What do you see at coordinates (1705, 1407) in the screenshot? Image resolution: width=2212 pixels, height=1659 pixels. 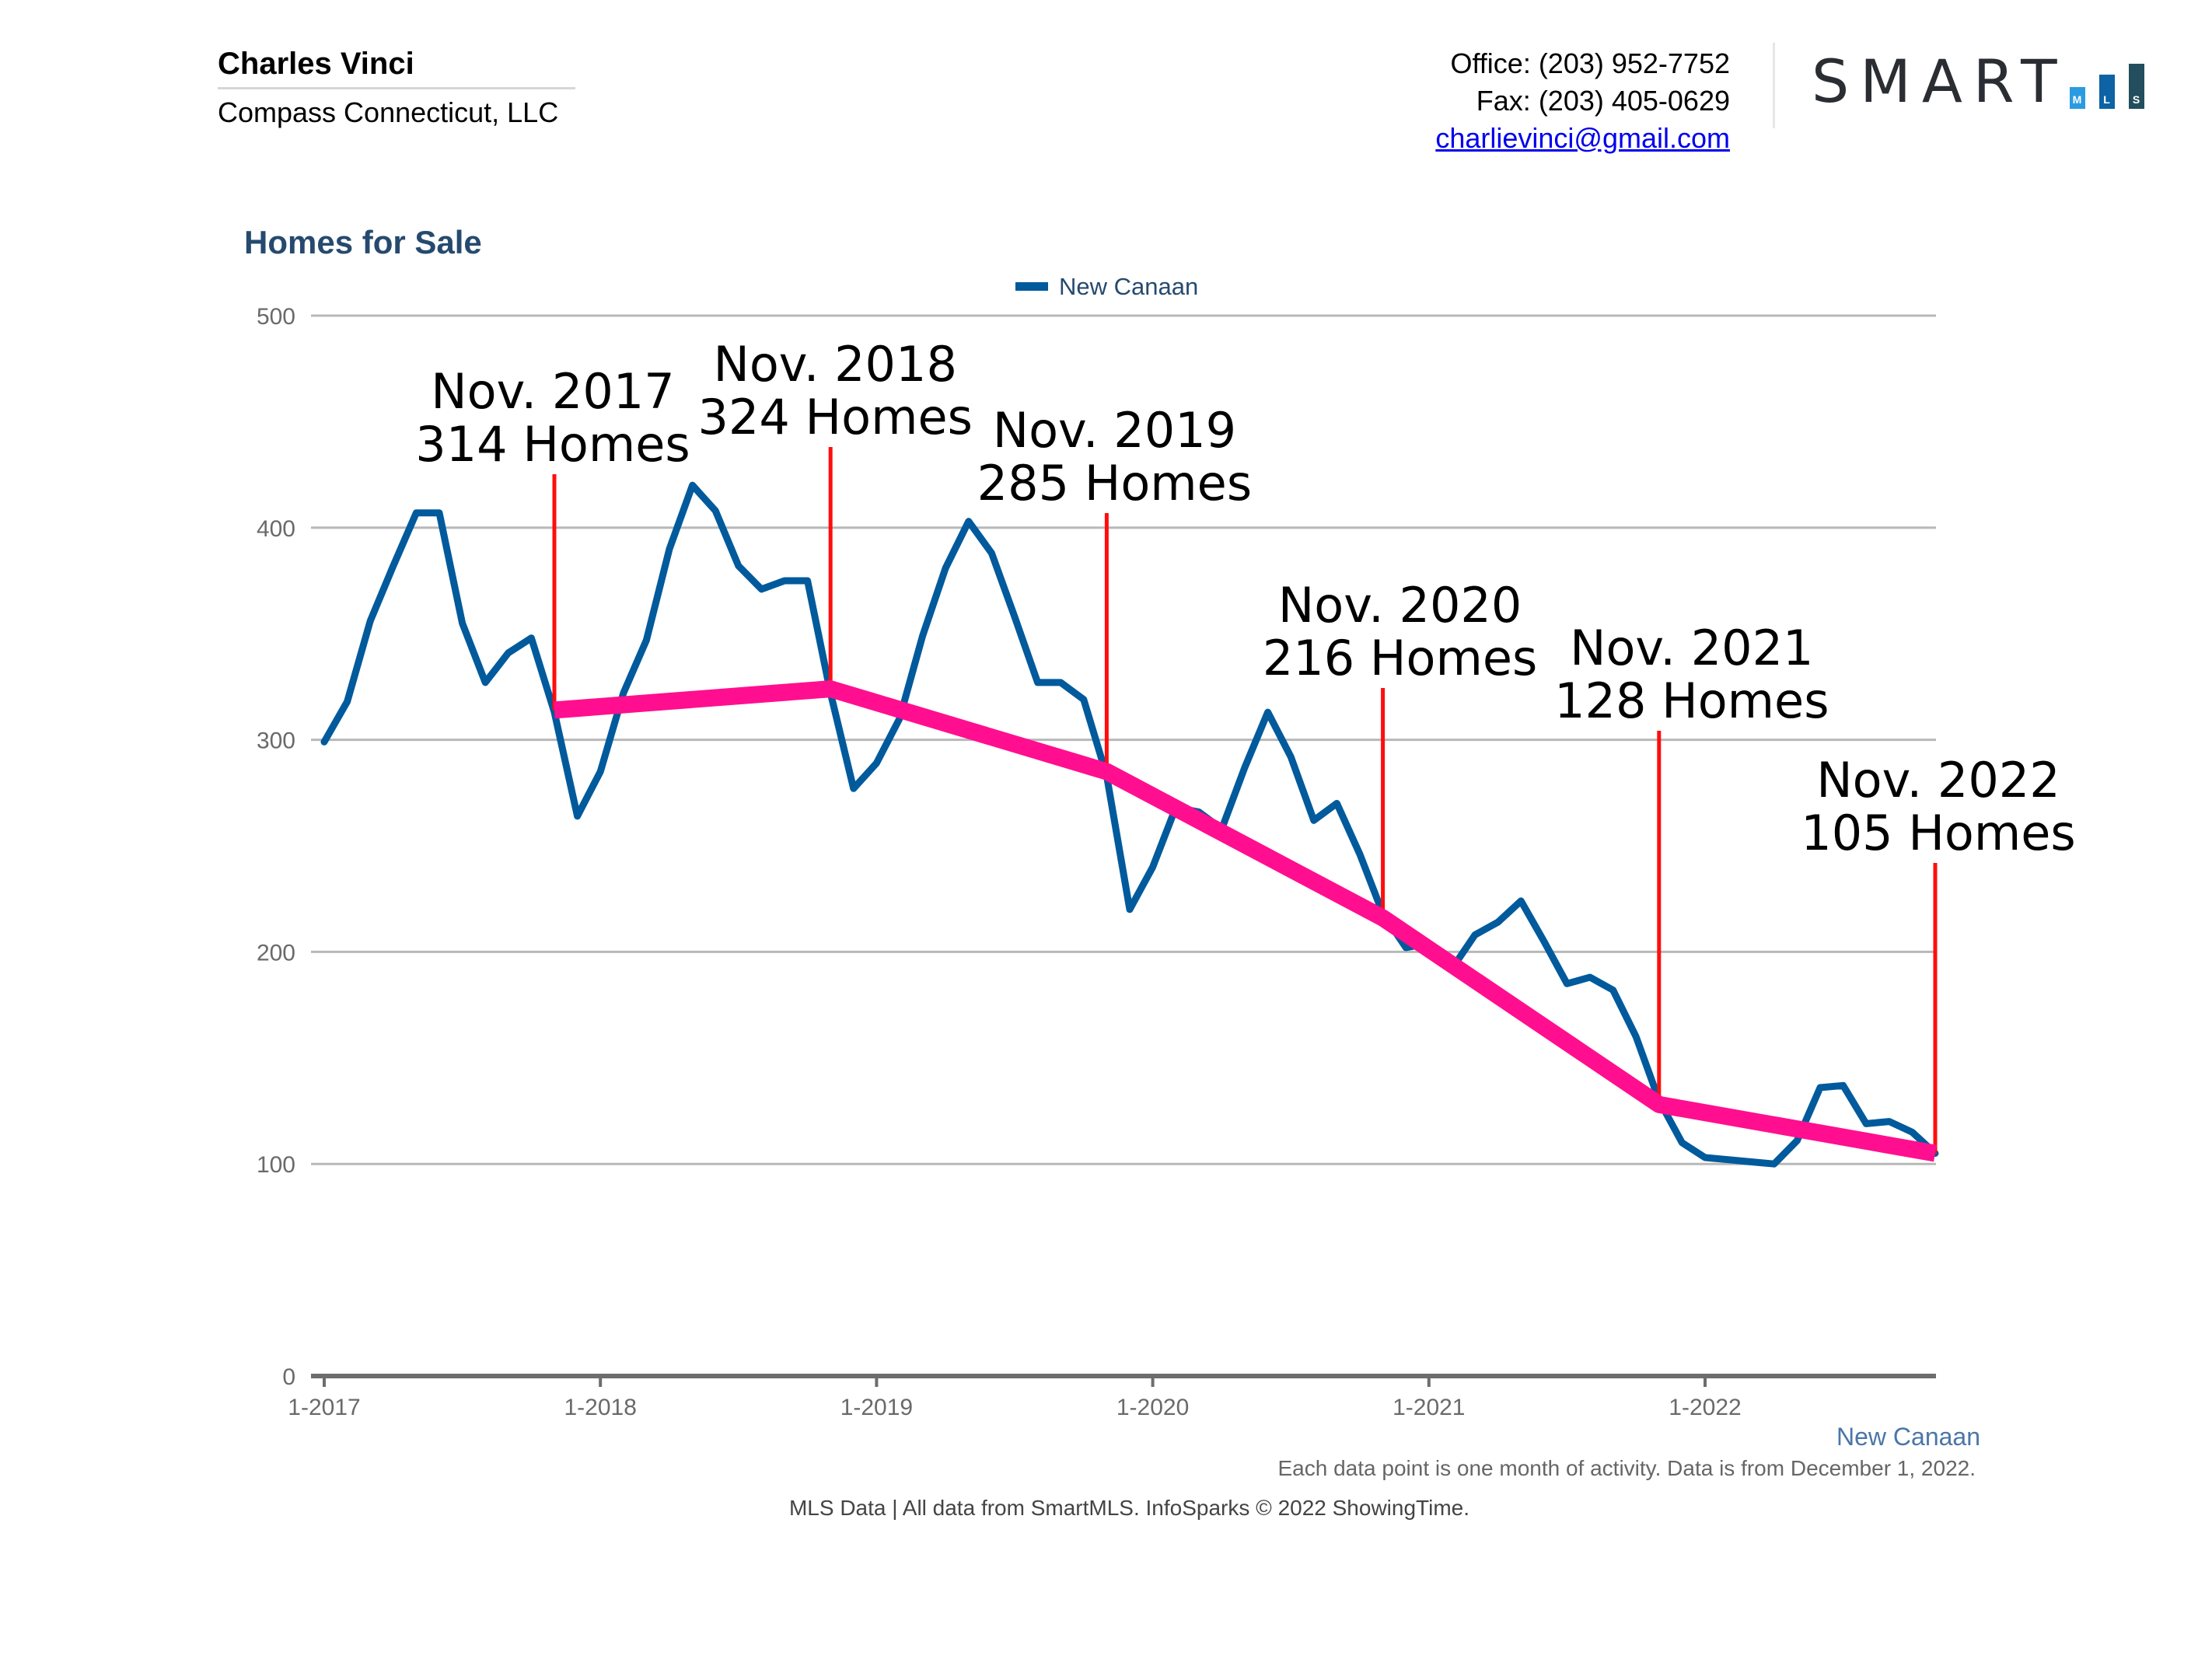 I see `x-tick-label: 1-2022` at bounding box center [1705, 1407].